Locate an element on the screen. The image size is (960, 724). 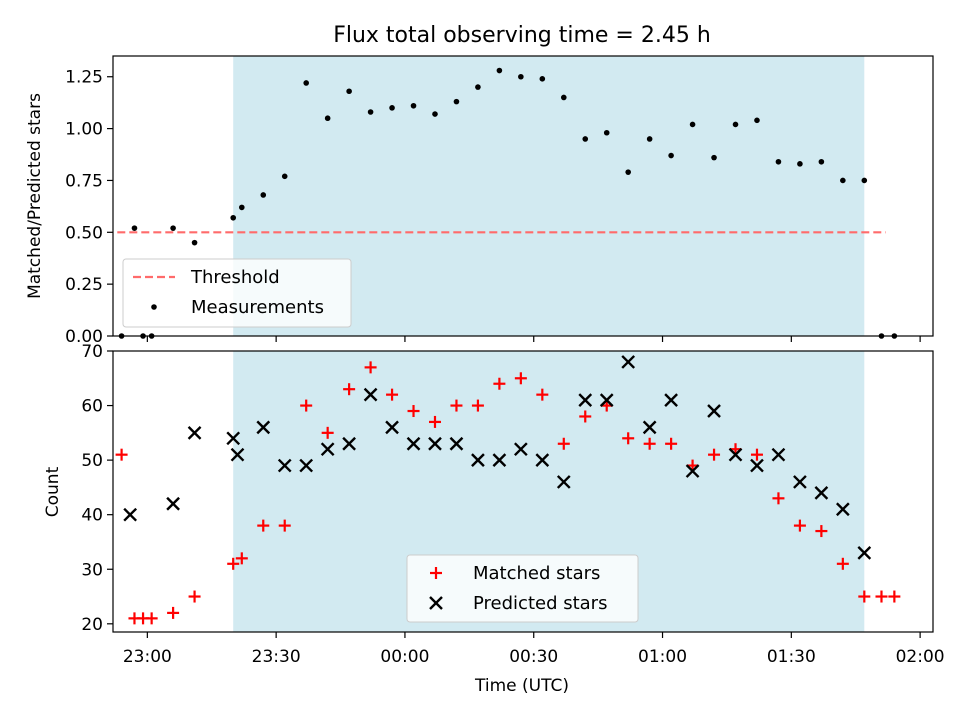
y-tick-label: 70 is located at coordinates (92, 352).